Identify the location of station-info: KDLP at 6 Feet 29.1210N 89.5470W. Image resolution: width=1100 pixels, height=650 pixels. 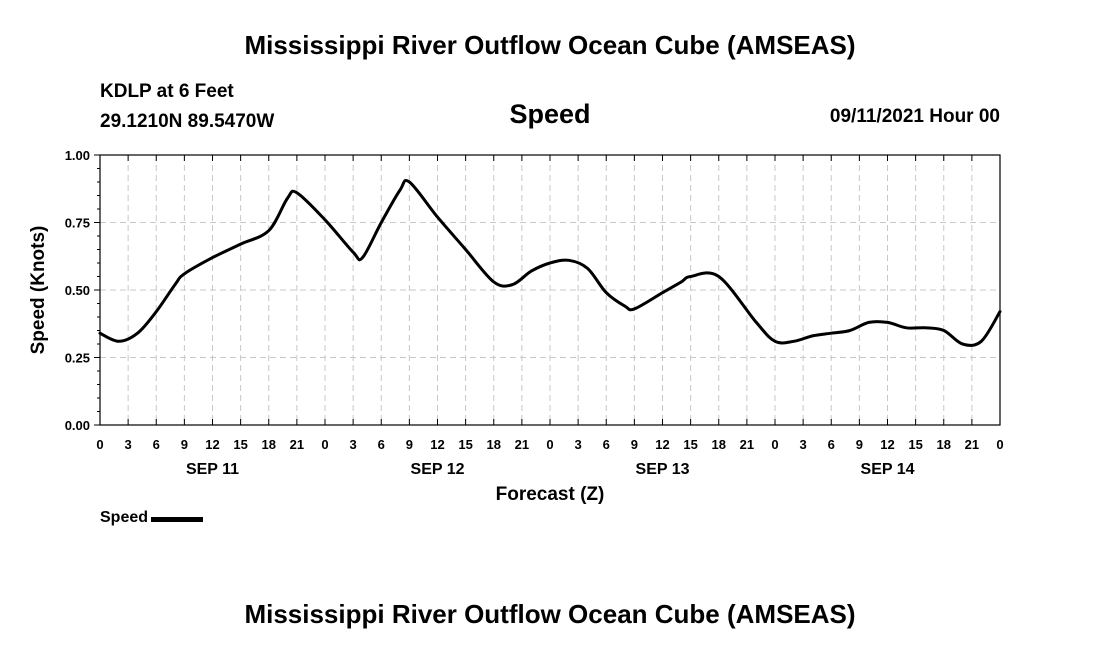
(187, 107).